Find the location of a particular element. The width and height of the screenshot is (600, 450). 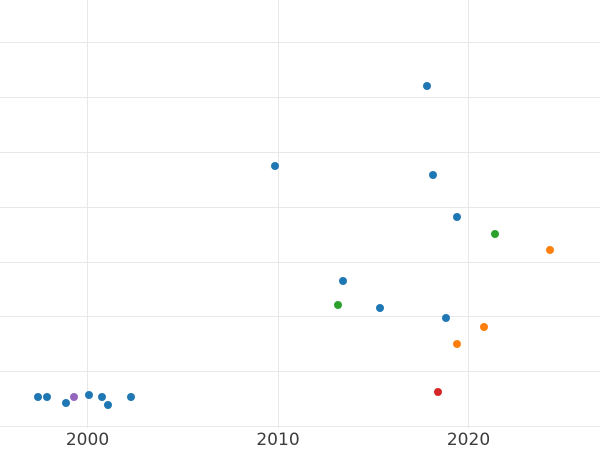

x-tick-label-2000: 2000 is located at coordinates (87, 440).